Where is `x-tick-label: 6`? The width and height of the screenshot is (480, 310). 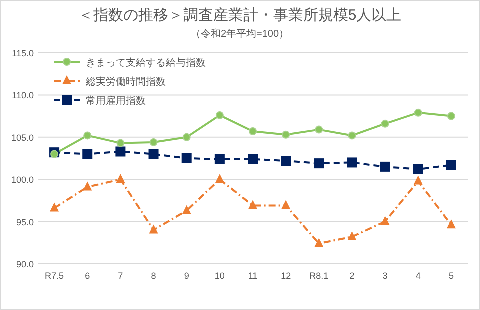
x-tick-label: 6 is located at coordinates (87, 276).